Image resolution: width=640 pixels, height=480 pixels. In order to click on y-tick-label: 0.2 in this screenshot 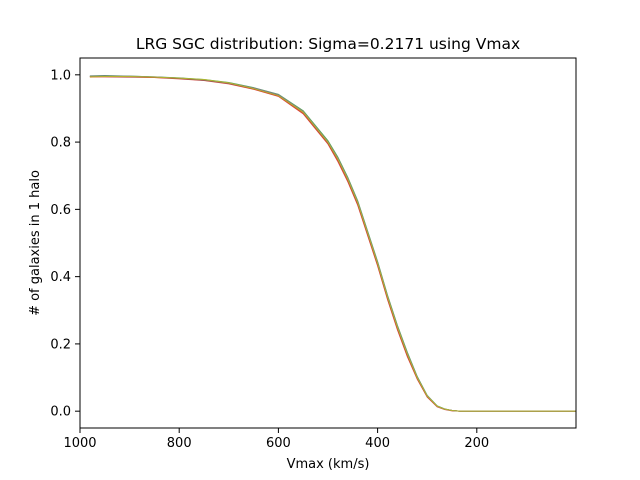, I will do `click(60, 344)`.